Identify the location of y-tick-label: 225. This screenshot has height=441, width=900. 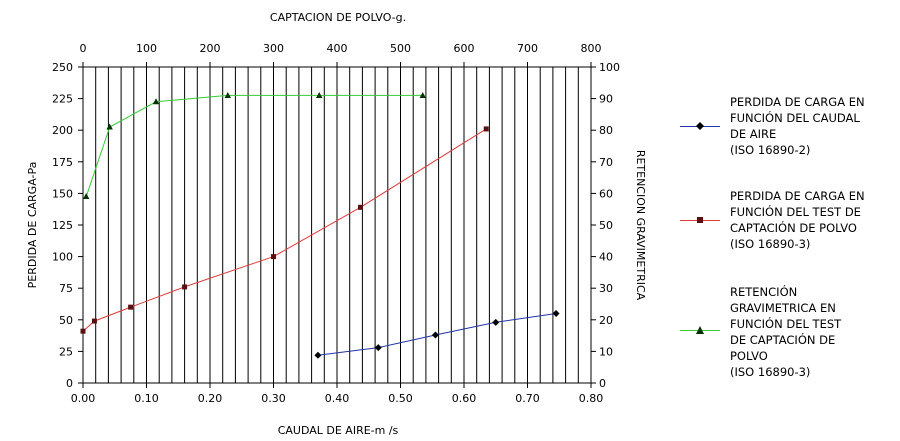
(62, 99).